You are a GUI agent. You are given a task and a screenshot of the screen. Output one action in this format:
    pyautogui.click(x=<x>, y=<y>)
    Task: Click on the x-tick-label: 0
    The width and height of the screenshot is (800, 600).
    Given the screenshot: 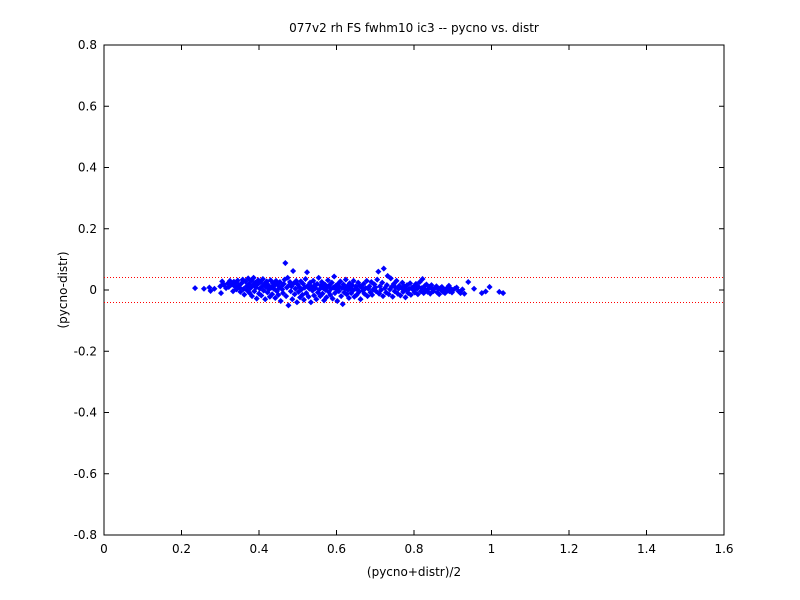 What is the action you would take?
    pyautogui.click(x=104, y=549)
    